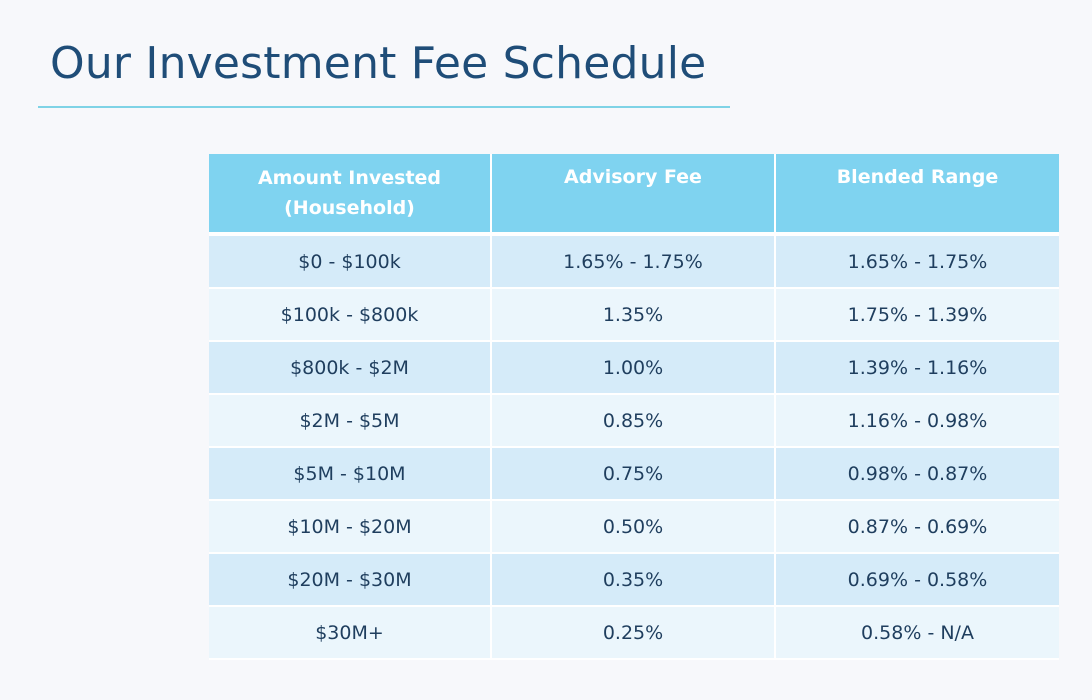 This screenshot has height=700, width=1092. Describe the element at coordinates (384, 107) in the screenshot. I see `title-underline` at that location.